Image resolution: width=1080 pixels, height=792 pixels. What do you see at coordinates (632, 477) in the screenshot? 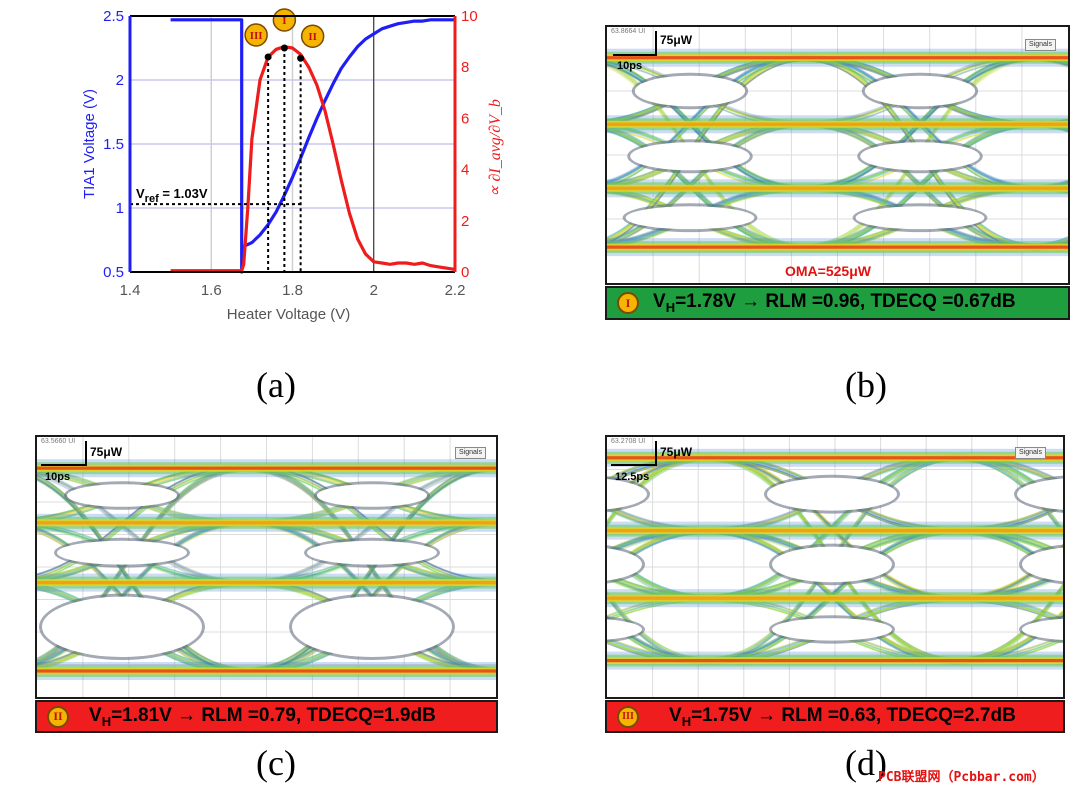
I see `time-scale-label-d: 12.5ps` at bounding box center [632, 477].